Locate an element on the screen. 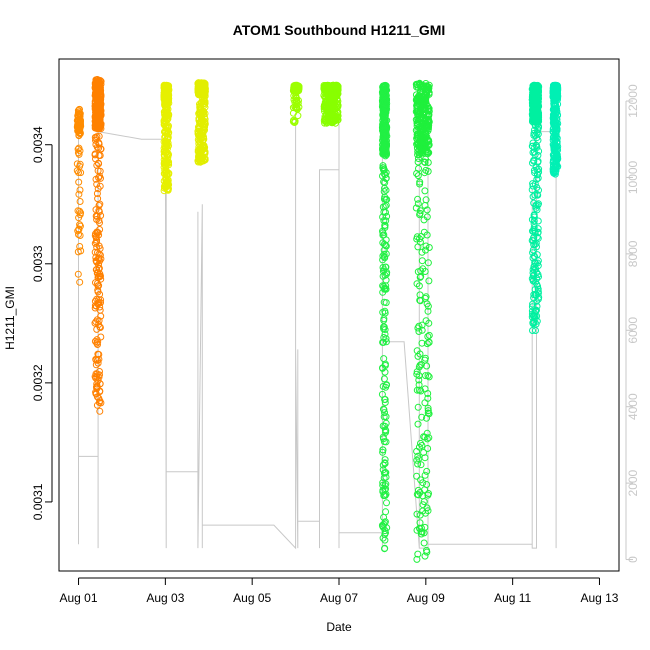 This screenshot has width=650, height=650. x-tick-label: Aug 13 is located at coordinates (599, 598).